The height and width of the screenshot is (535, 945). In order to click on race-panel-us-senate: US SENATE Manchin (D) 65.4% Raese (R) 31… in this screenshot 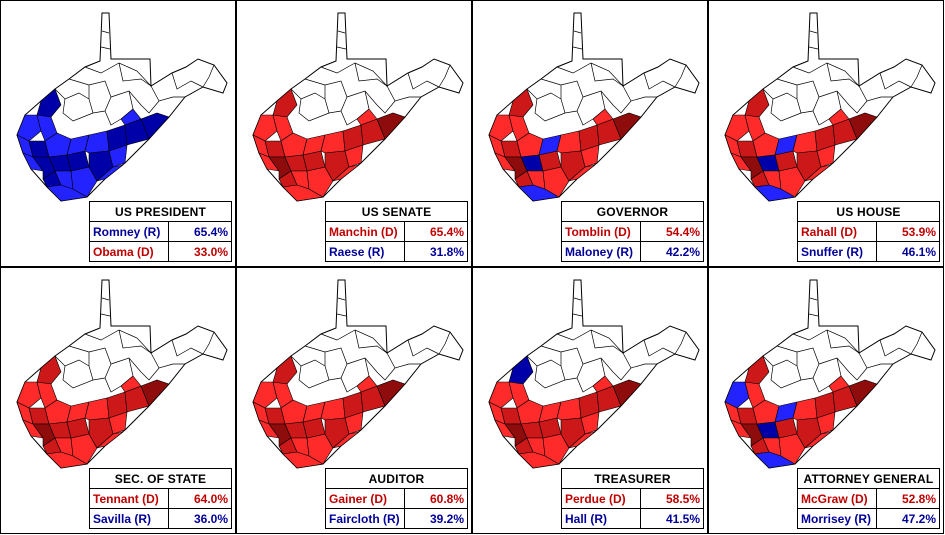, I will do `click(354, 133)`.